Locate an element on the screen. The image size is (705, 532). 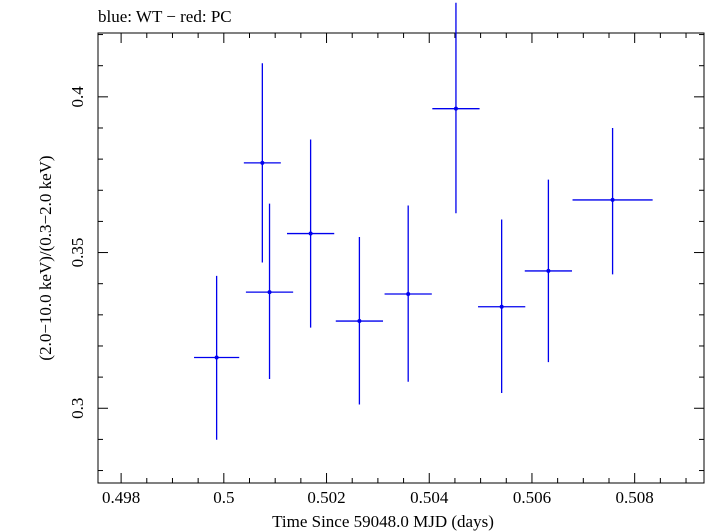
x-axis-label: Time Since 59048.0 MJD (days) is located at coordinates (383, 521).